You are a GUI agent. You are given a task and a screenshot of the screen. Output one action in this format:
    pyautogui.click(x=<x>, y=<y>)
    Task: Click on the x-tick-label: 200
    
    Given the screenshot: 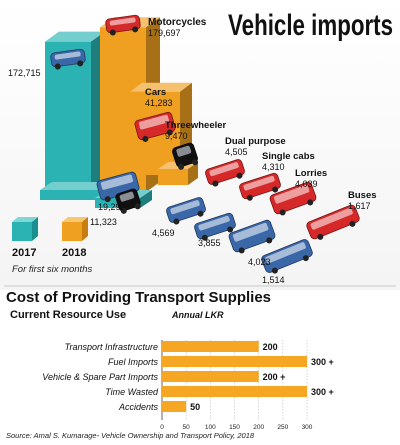 What is the action you would take?
    pyautogui.click(x=258, y=427)
    